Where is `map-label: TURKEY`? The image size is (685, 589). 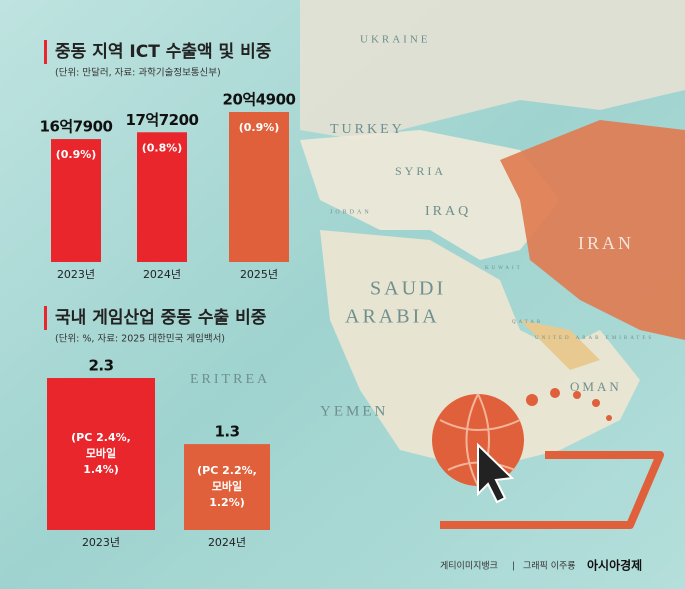
map-label: TURKEY is located at coordinates (367, 129).